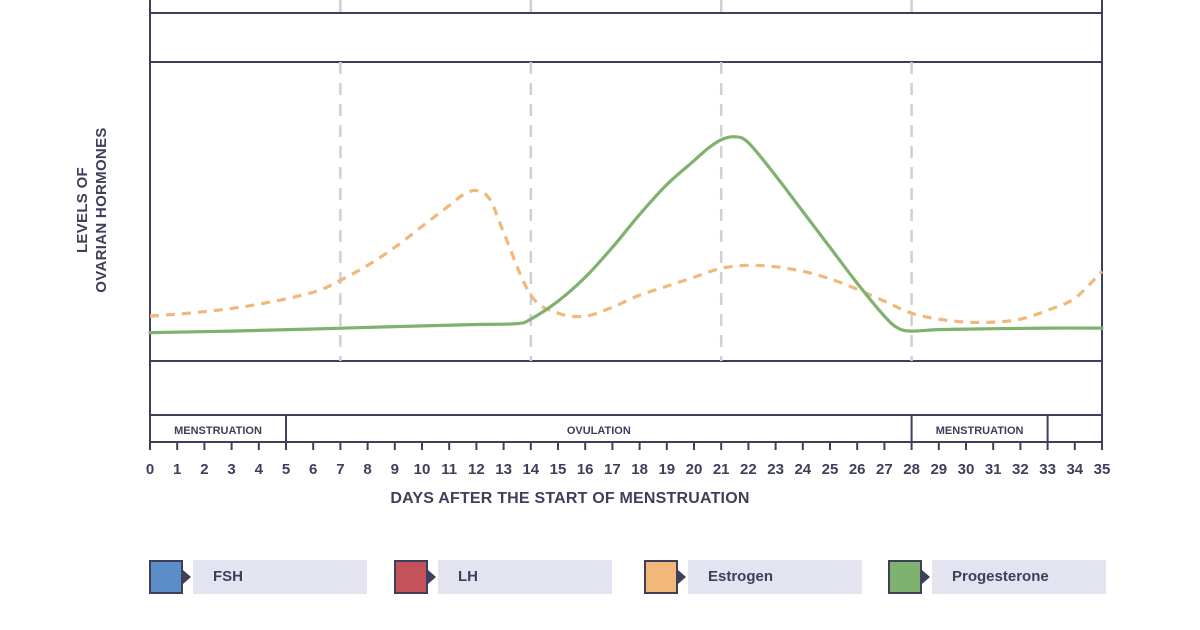 The height and width of the screenshot is (630, 1200). I want to click on x-tick-label: 3, so click(231, 469).